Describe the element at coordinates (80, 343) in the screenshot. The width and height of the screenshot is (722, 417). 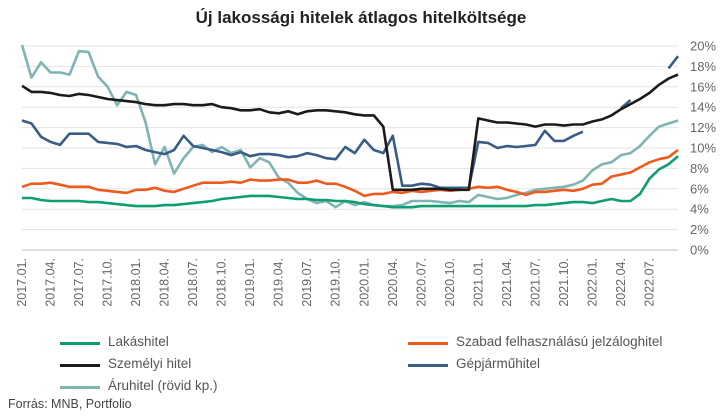
I see `legend-swatch-lakashitel` at that location.